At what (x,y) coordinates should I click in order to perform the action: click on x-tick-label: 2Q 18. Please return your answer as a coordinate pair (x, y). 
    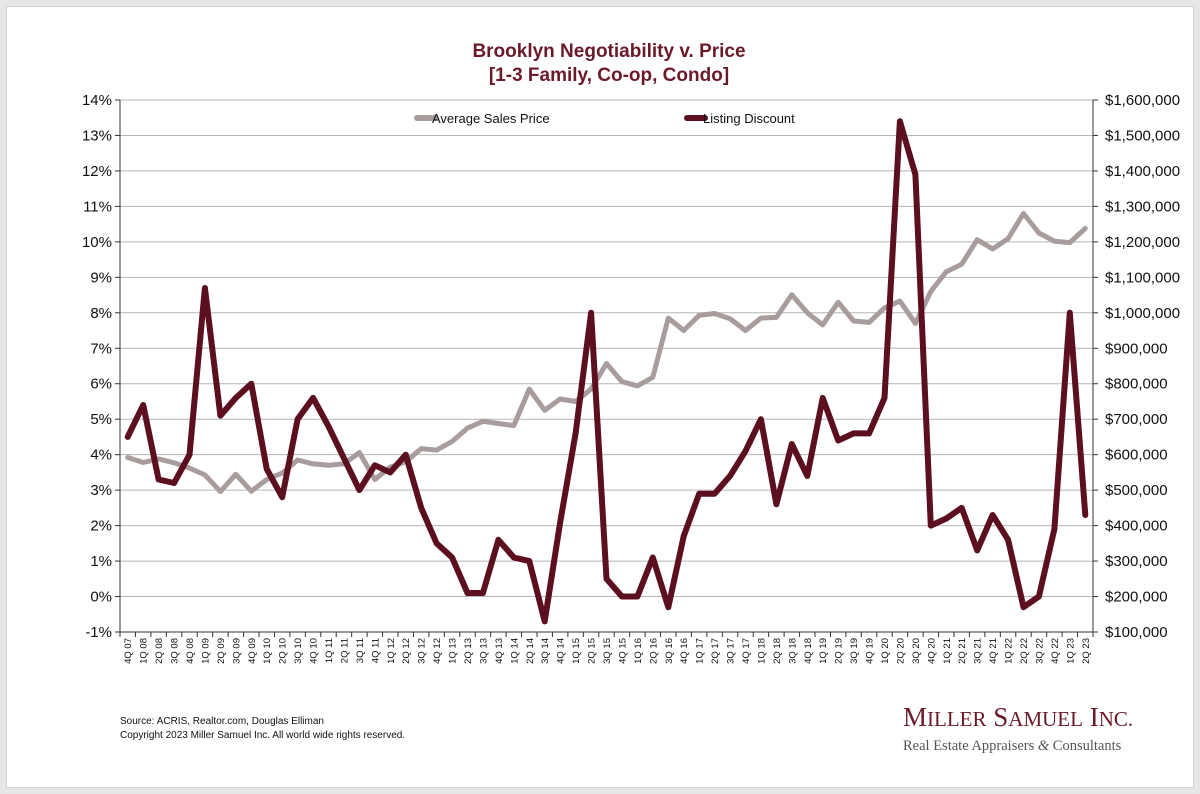
    Looking at the image, I should click on (777, 651).